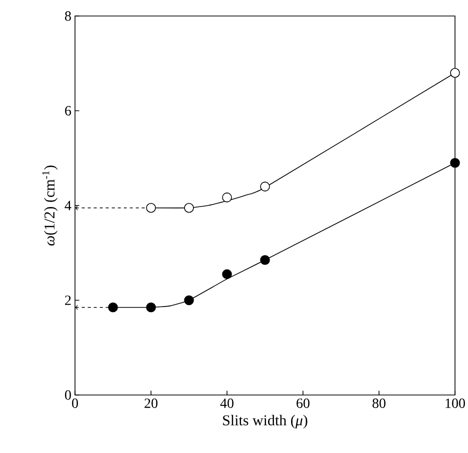  What do you see at coordinates (68, 111) in the screenshot?
I see `y-tick-label: 6` at bounding box center [68, 111].